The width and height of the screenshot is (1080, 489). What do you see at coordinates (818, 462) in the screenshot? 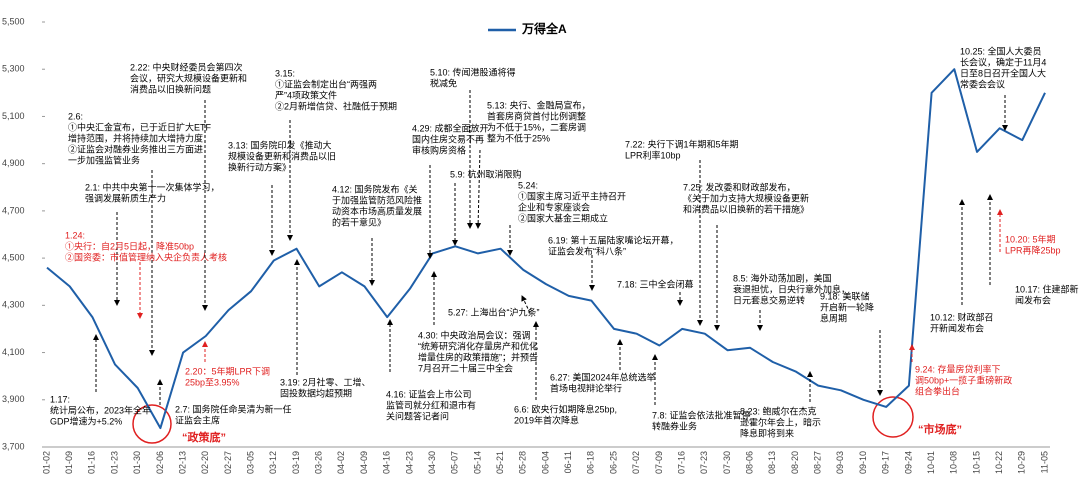
I see `x-tick-label: 08-27` at bounding box center [818, 462].